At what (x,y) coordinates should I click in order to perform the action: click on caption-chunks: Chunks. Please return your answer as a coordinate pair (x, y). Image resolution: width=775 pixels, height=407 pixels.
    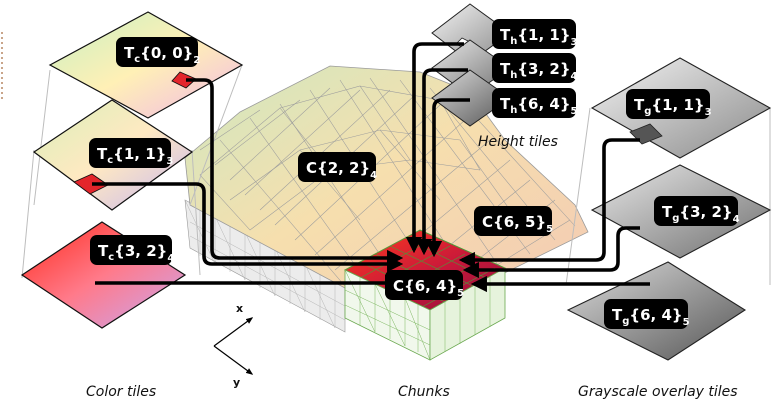
    Looking at the image, I should click on (424, 392).